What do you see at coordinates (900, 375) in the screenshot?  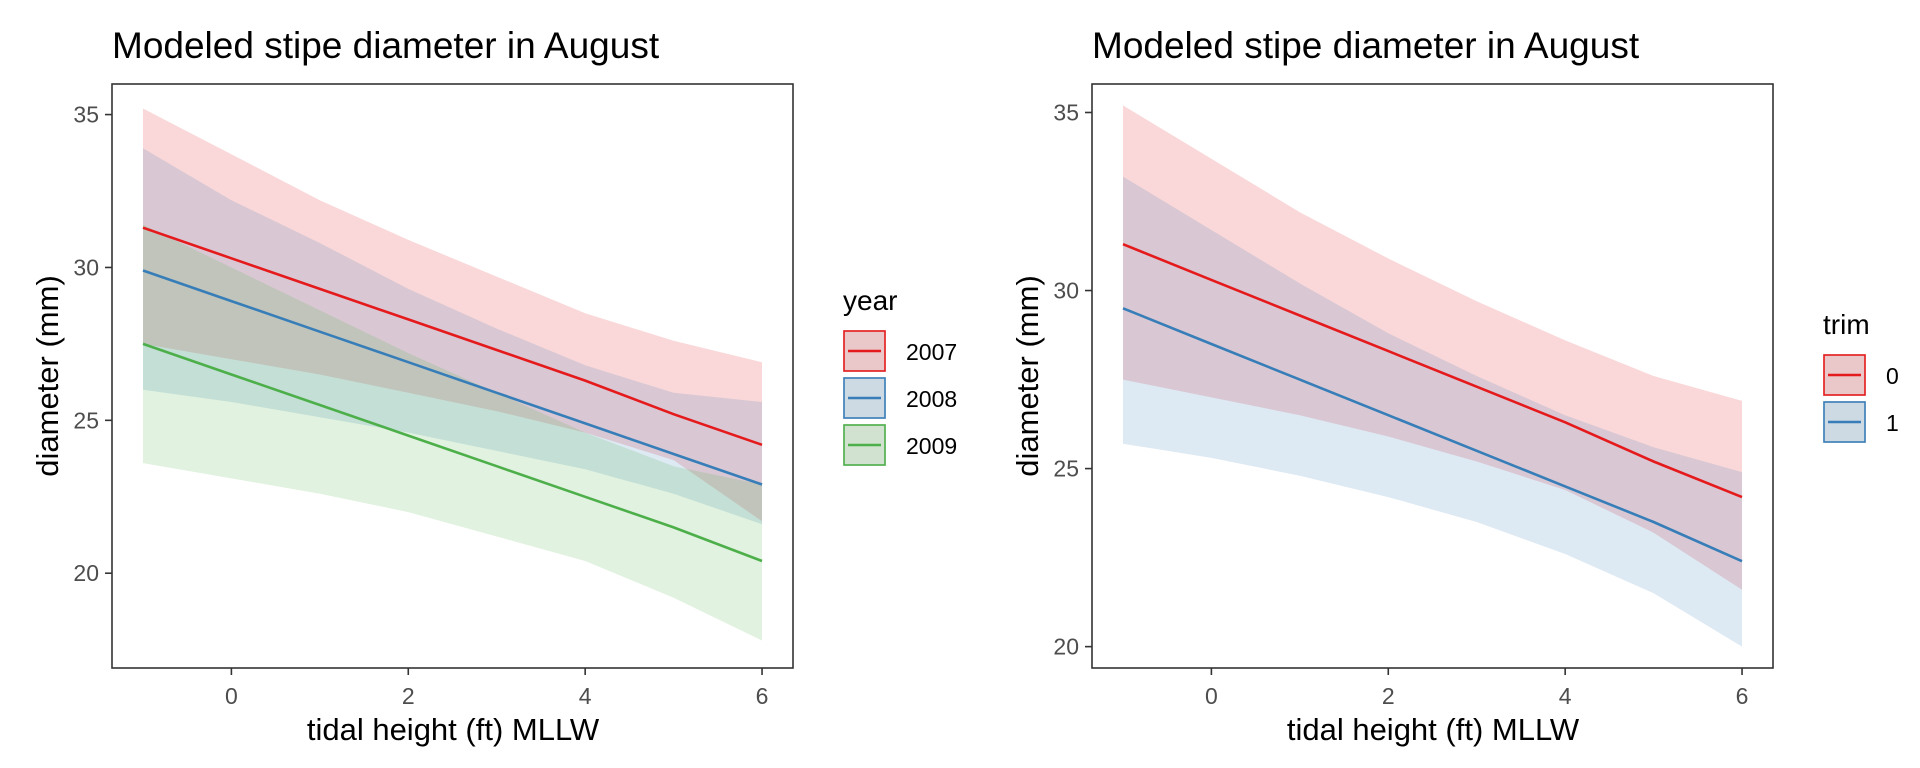 I see `legend: year 2007 2008 2009` at bounding box center [900, 375].